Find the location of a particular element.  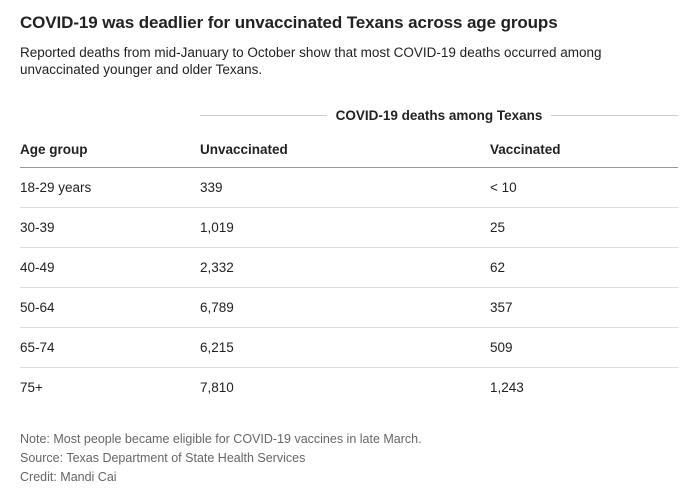

age-group-cell: 30-39 is located at coordinates (110, 227).